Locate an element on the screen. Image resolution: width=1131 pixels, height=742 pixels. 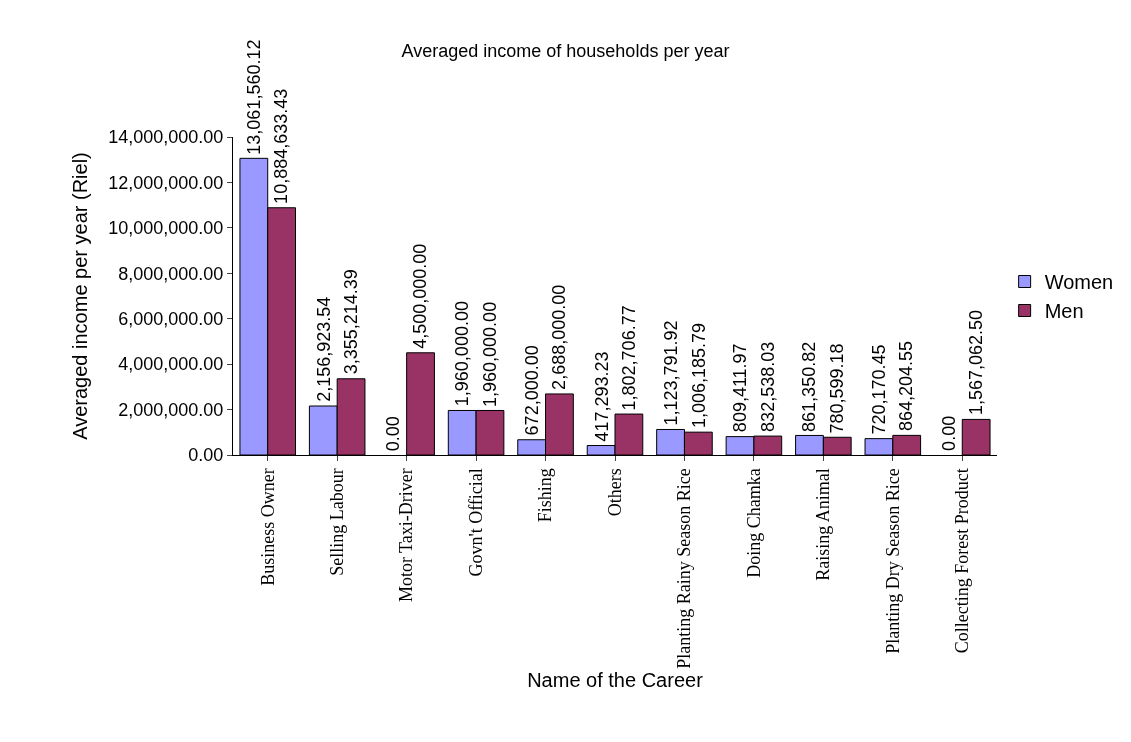
data-label: 10,884,633.43 is located at coordinates (281, 146).